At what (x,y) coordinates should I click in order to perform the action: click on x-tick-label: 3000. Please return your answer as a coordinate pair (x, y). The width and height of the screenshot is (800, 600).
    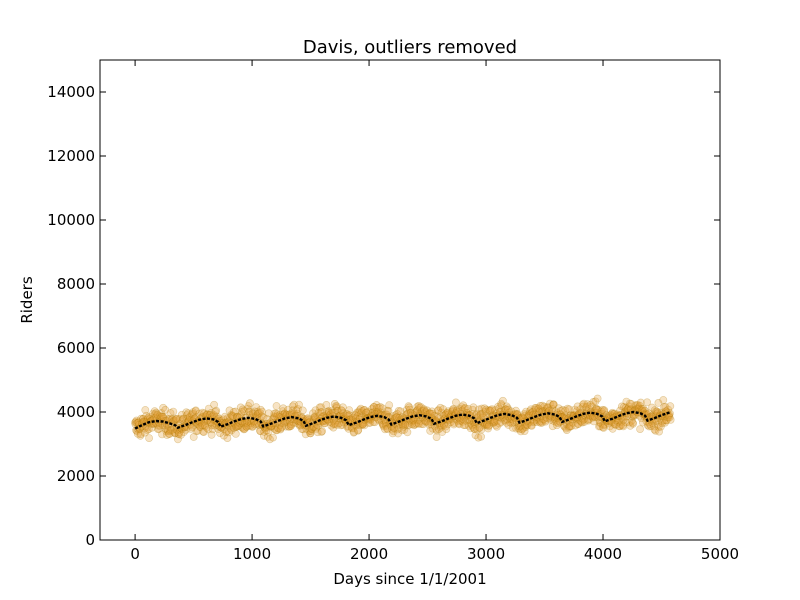
    Looking at the image, I should click on (486, 554).